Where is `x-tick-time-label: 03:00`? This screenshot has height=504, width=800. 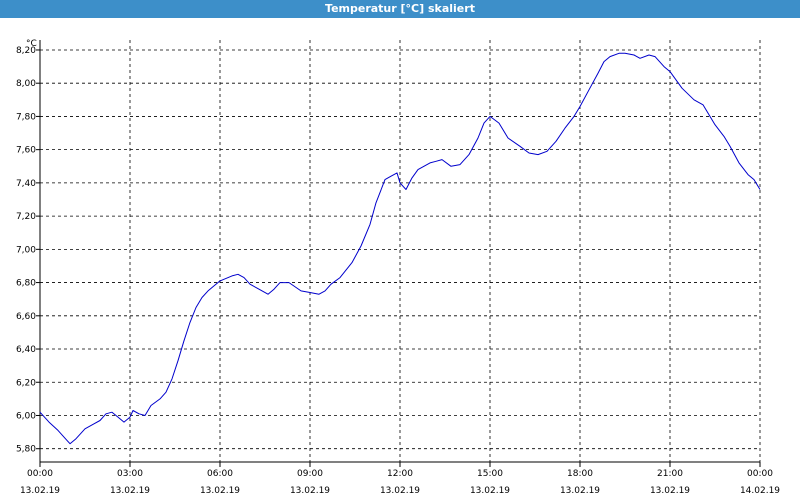 x-tick-time-label: 03:00 is located at coordinates (130, 474).